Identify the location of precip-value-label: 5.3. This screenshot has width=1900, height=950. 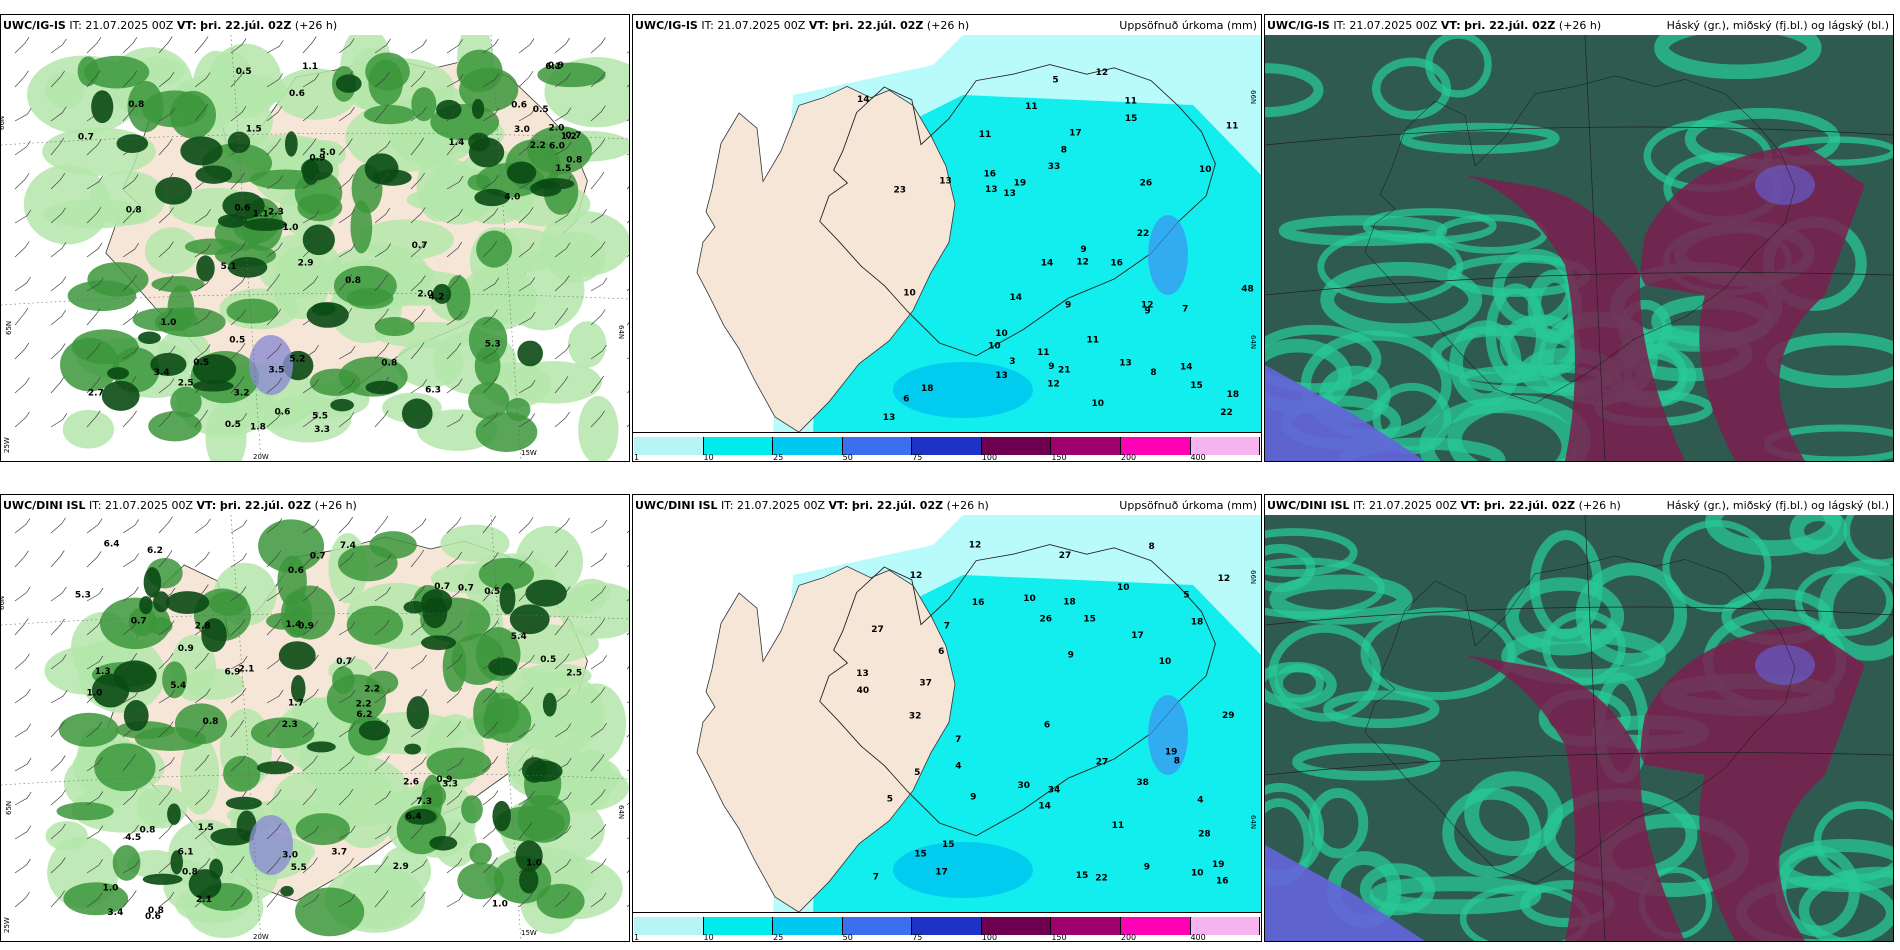
(83, 595).